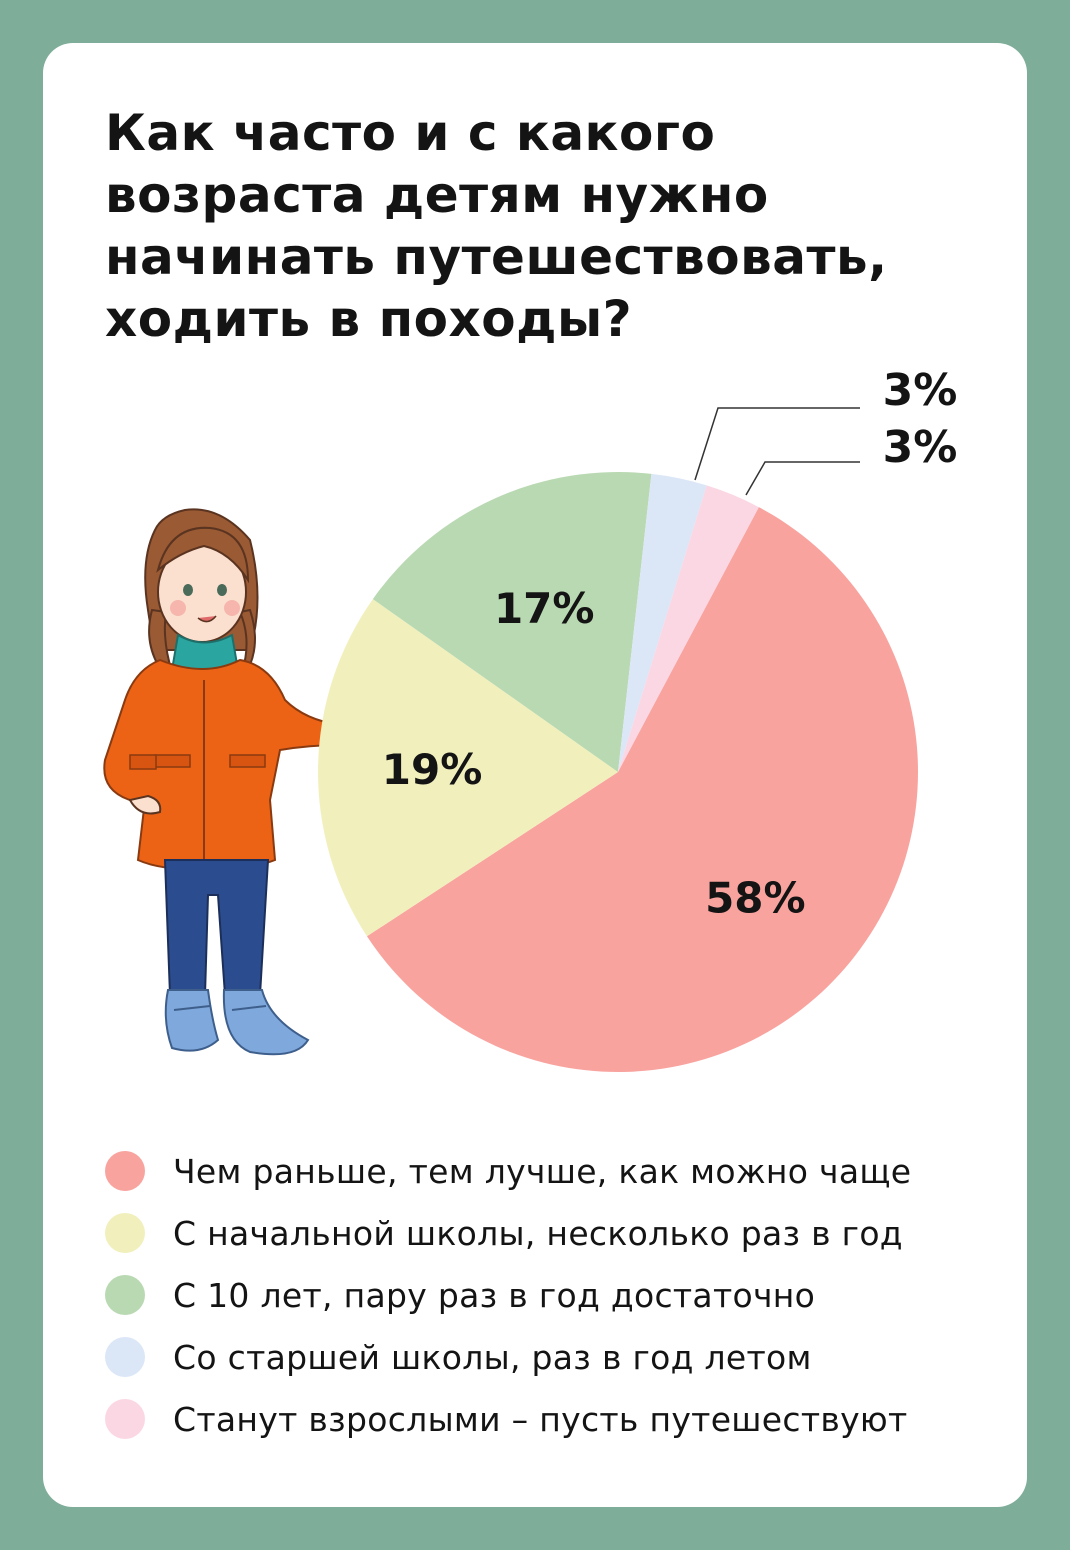 This screenshot has height=1550, width=1070. I want to click on slice-label: 58%, so click(755, 897).